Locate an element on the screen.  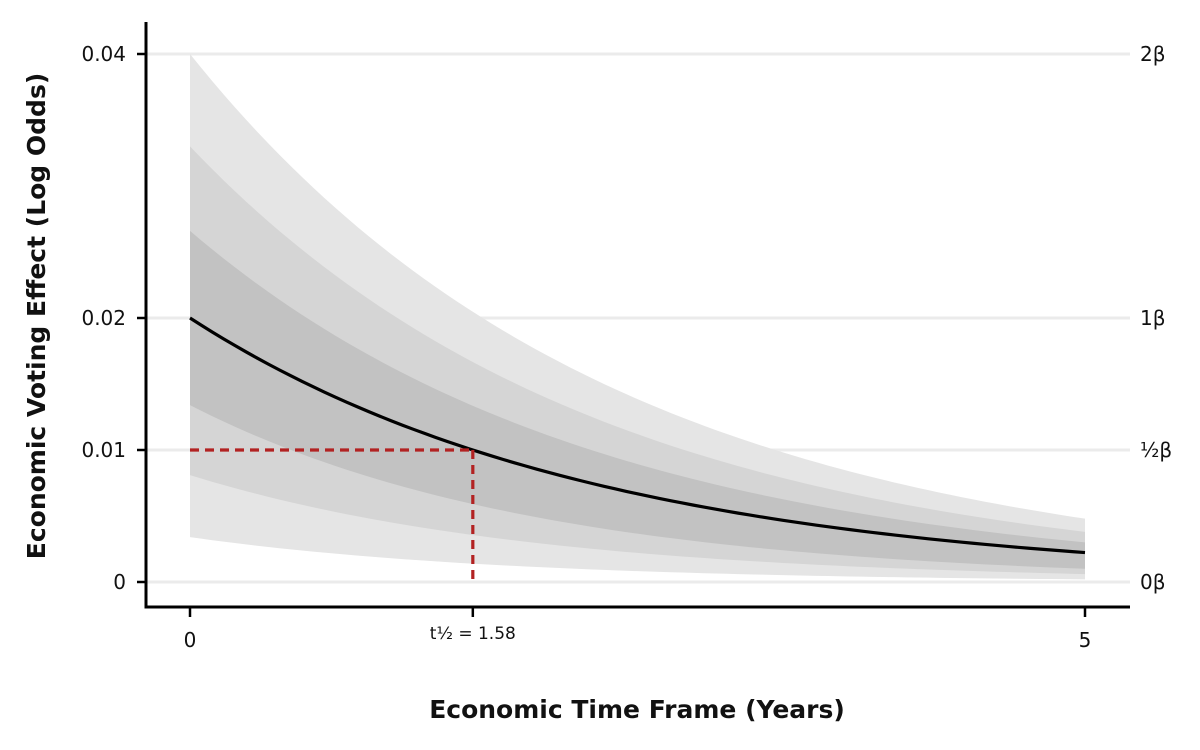
y-tick-label: 0.01 is located at coordinates (103, 450).